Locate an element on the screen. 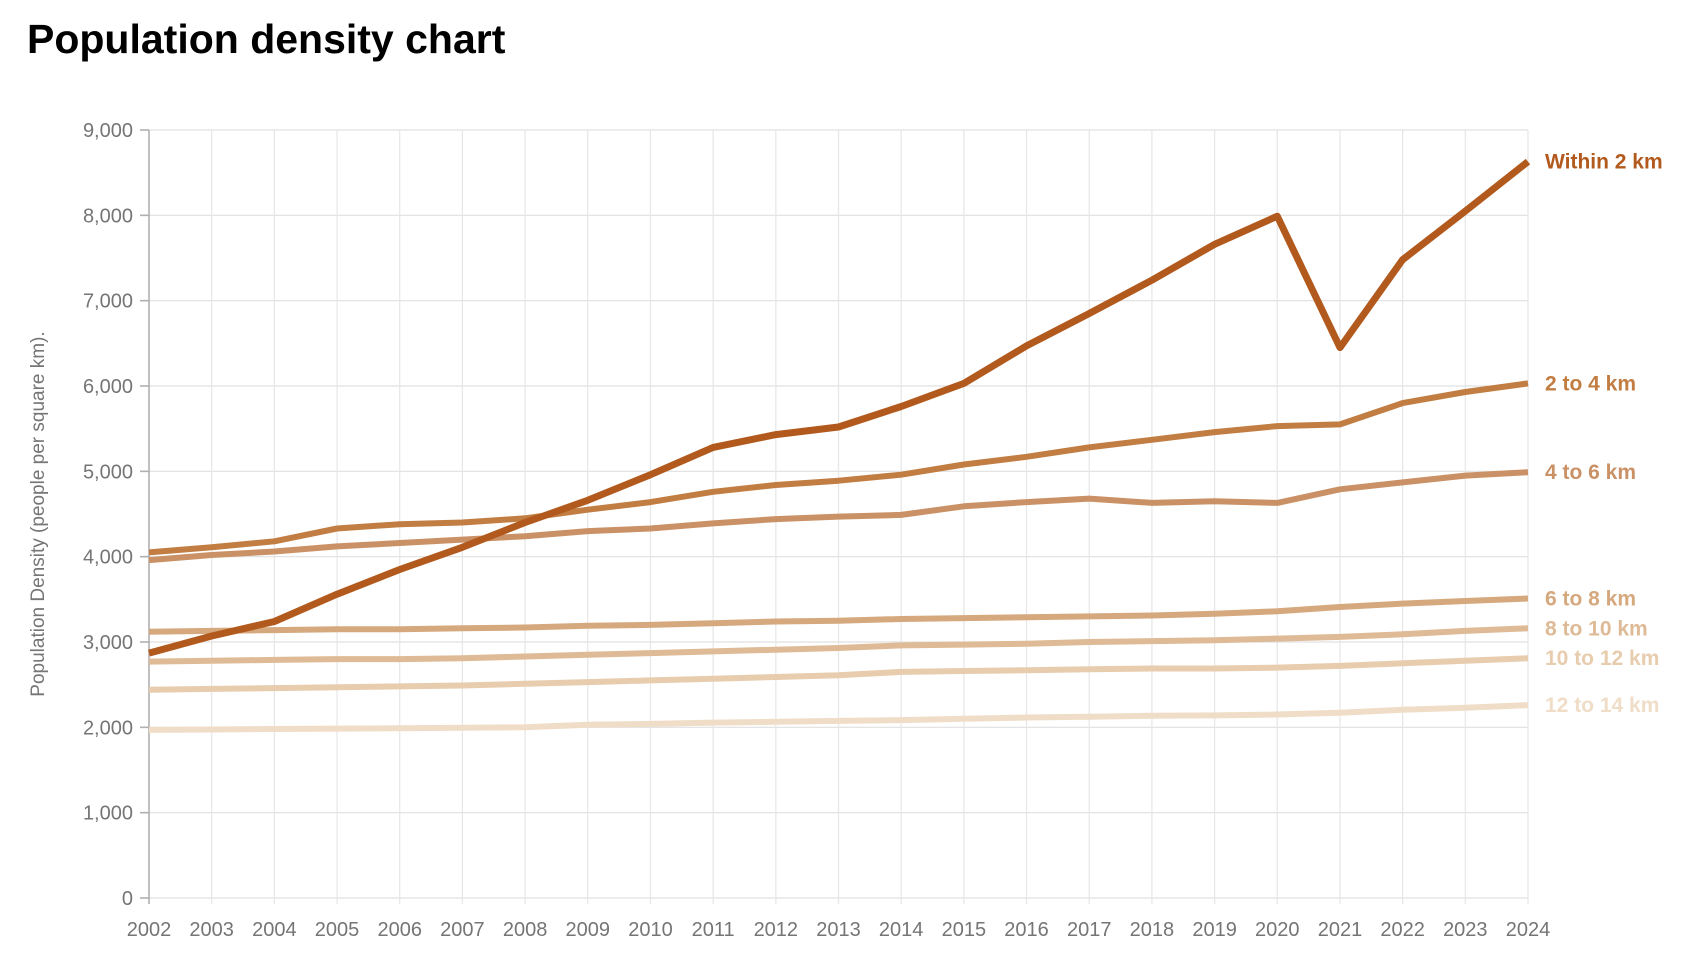 Image resolution: width=1703 pixels, height=968 pixels. series-line-10-to-12-km is located at coordinates (838, 674).